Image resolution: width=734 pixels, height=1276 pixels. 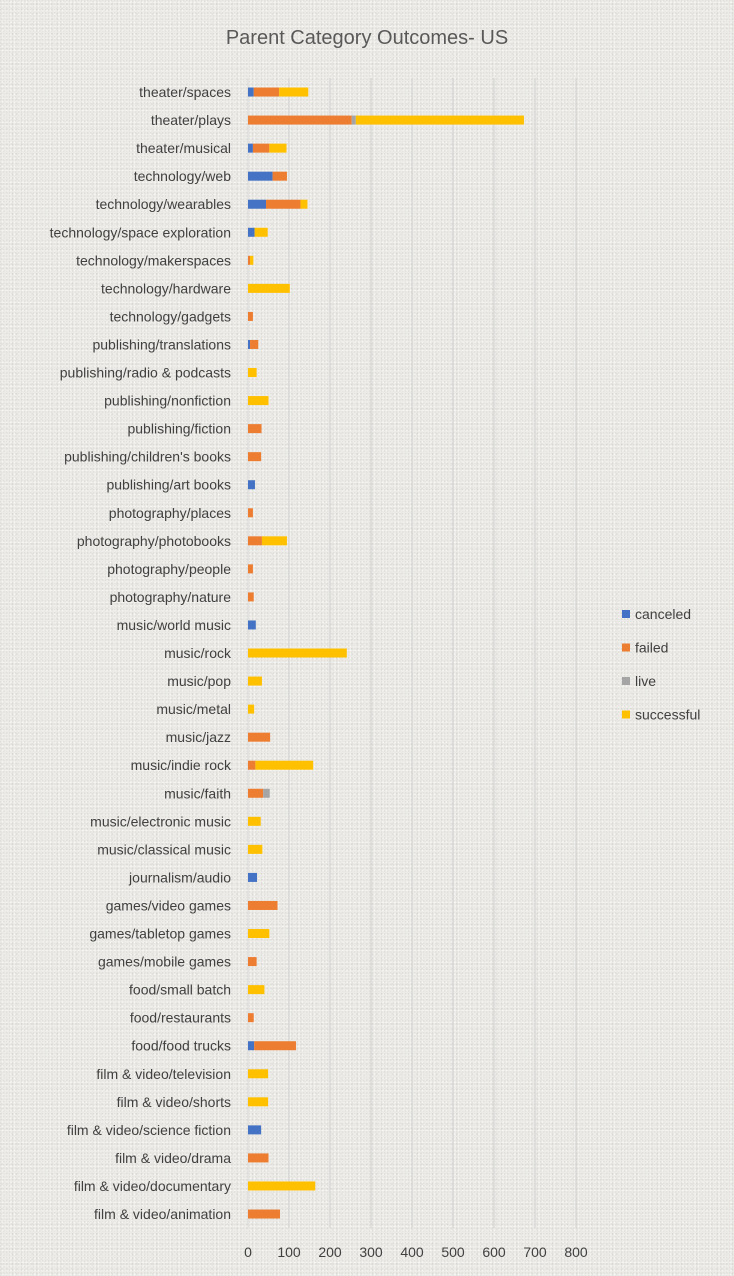 What do you see at coordinates (185, 92) in the screenshot?
I see `category-label: theater/spaces` at bounding box center [185, 92].